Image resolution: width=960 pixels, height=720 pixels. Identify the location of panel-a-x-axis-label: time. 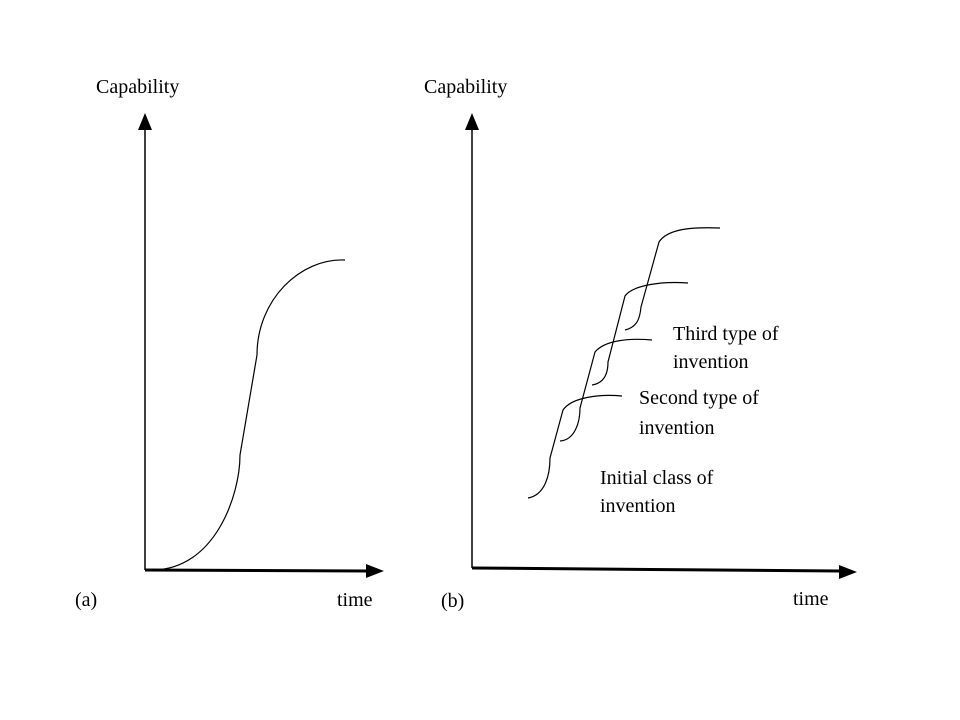
(355, 600).